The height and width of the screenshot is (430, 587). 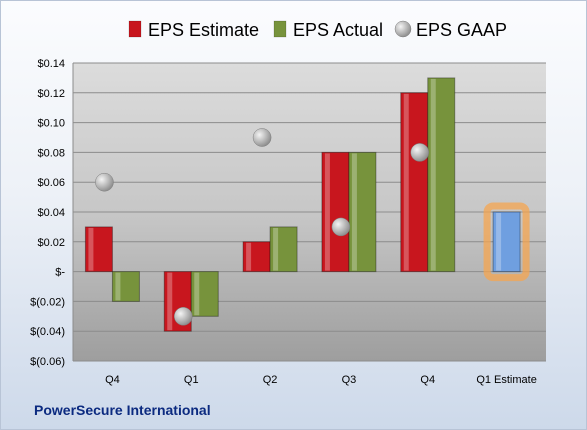 I want to click on x-tick-label: Q1 Estimate, so click(x=506, y=380).